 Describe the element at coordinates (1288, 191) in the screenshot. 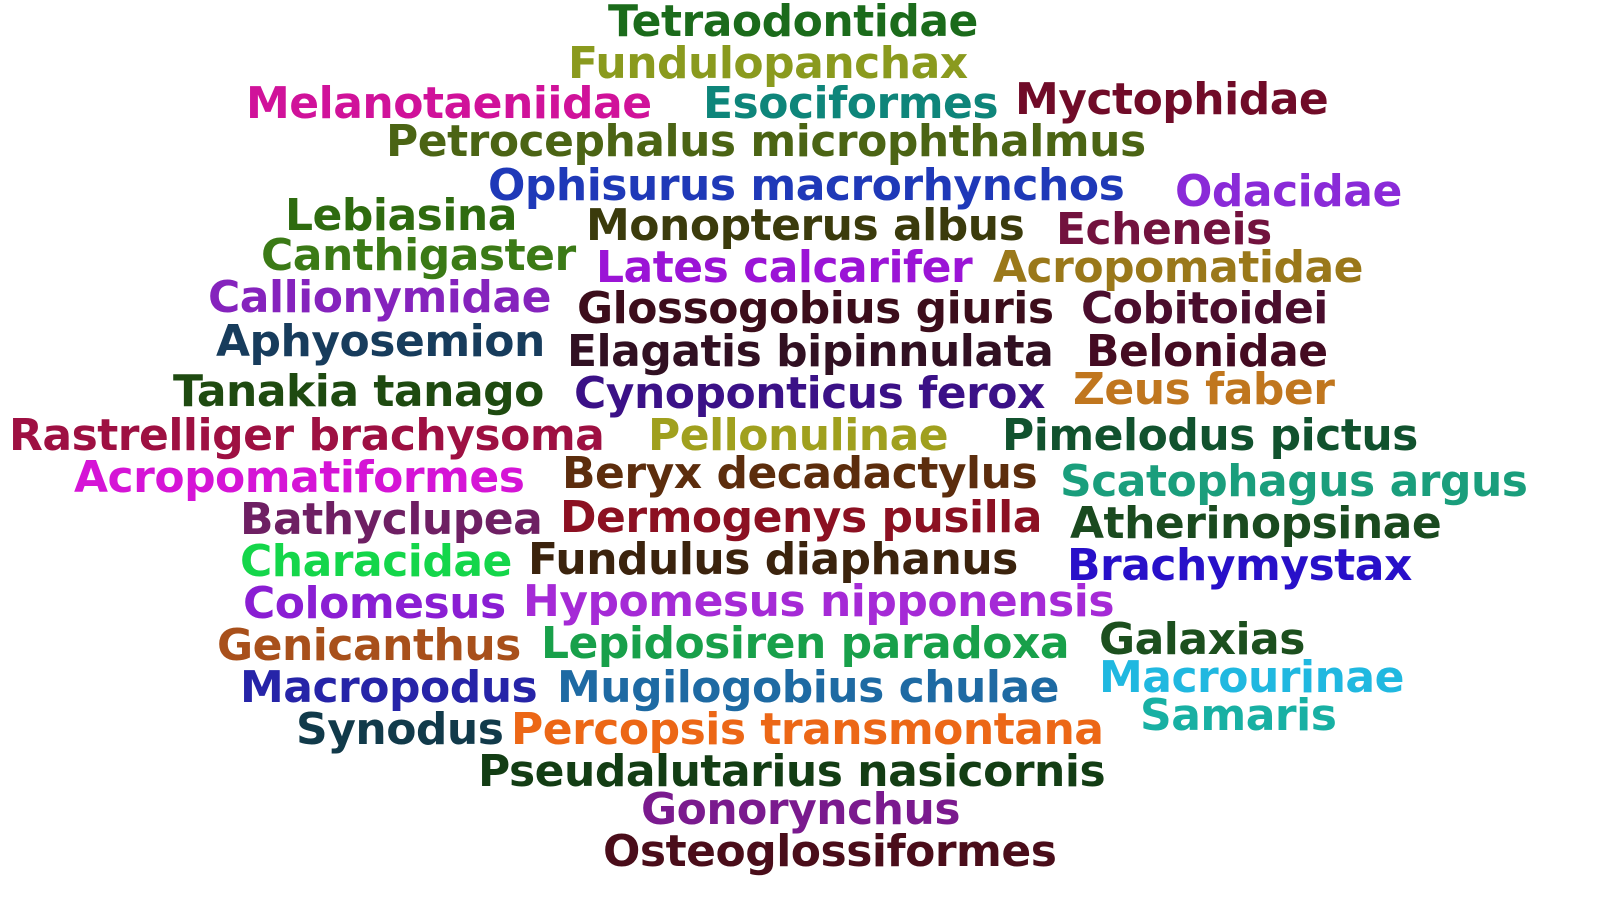

I see `word: Odacidae` at that location.